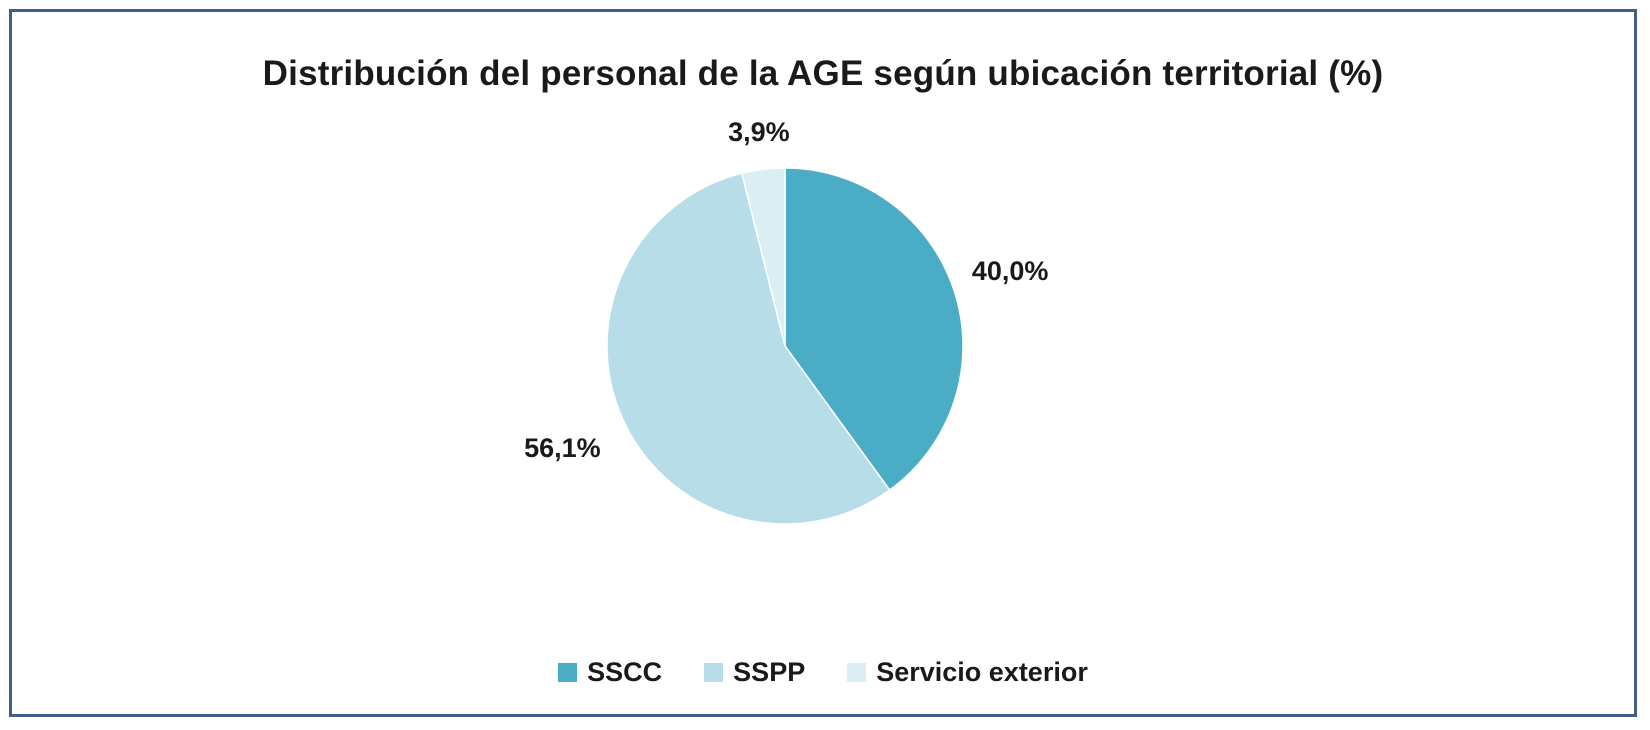  I want to click on data-label-servicio-exterior: 3,9%, so click(759, 132).